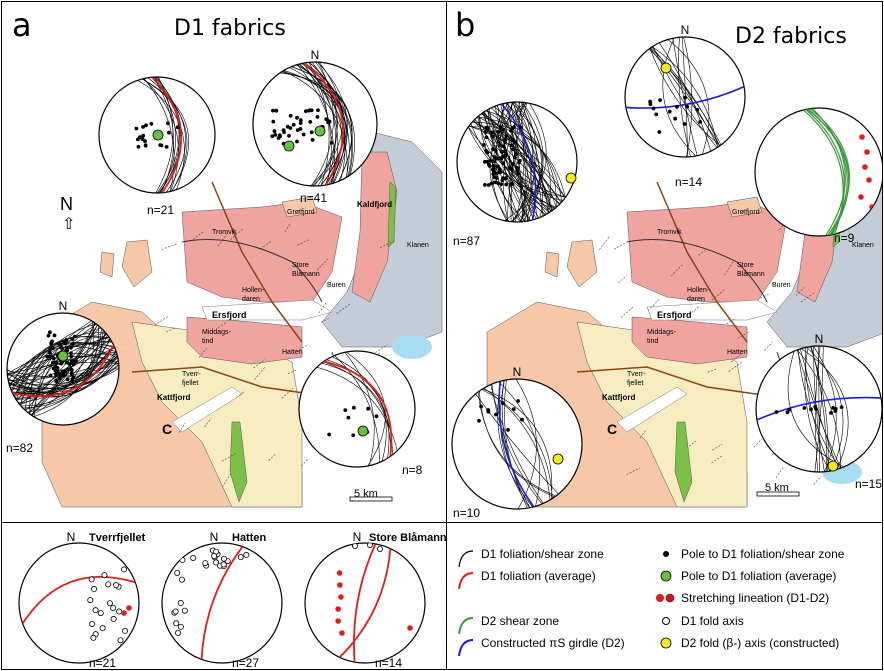 The height and width of the screenshot is (671, 884). I want to click on stereonet-a1, so click(157, 135).